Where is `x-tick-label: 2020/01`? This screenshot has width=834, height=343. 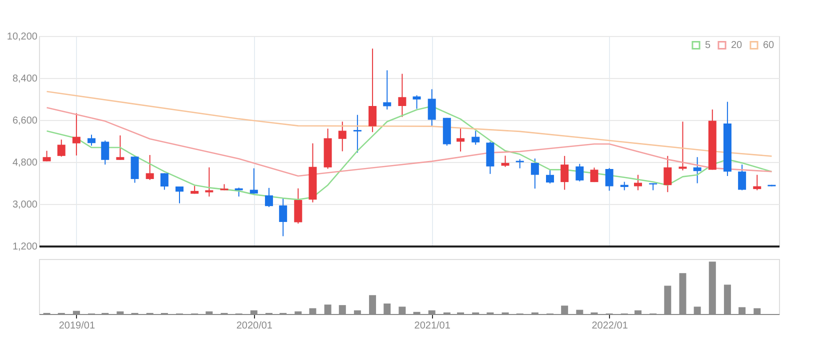 x-tick-label: 2020/01 is located at coordinates (254, 326).